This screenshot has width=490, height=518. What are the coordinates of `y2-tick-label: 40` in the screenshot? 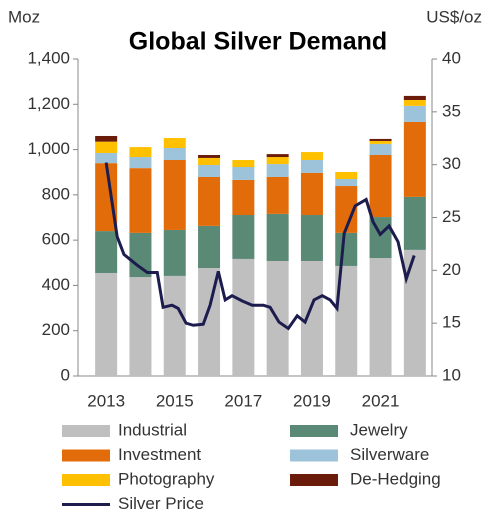 It's located at (451, 57).